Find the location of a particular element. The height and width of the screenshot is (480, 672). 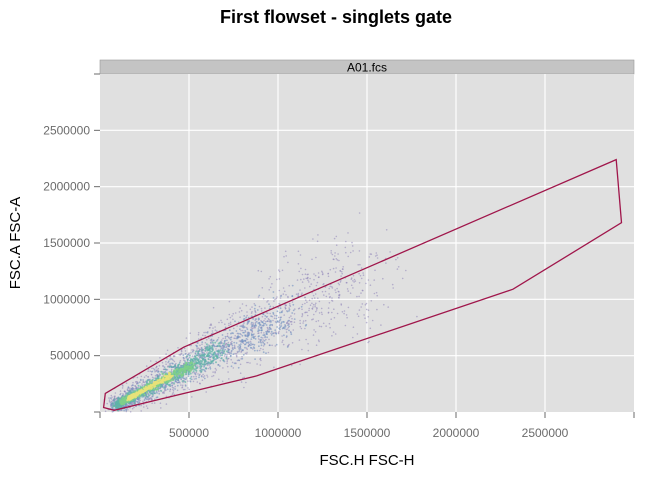

y-axis-label: FSC.A FSC-A is located at coordinates (15, 243).